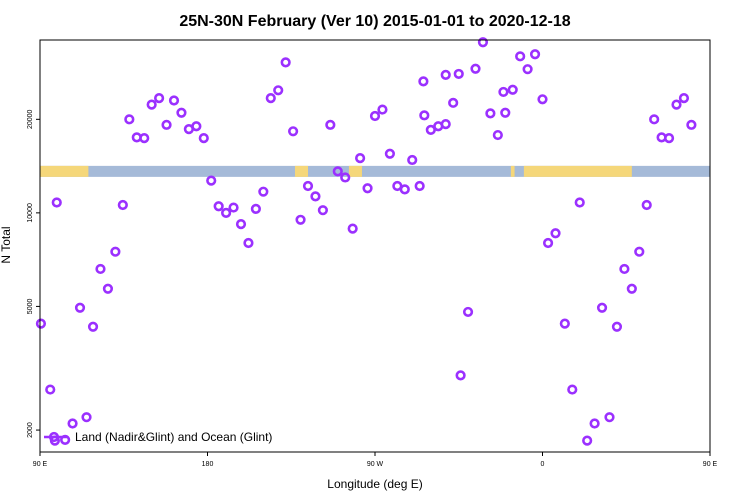  I want to click on x-tick-label: 180, so click(208, 464).